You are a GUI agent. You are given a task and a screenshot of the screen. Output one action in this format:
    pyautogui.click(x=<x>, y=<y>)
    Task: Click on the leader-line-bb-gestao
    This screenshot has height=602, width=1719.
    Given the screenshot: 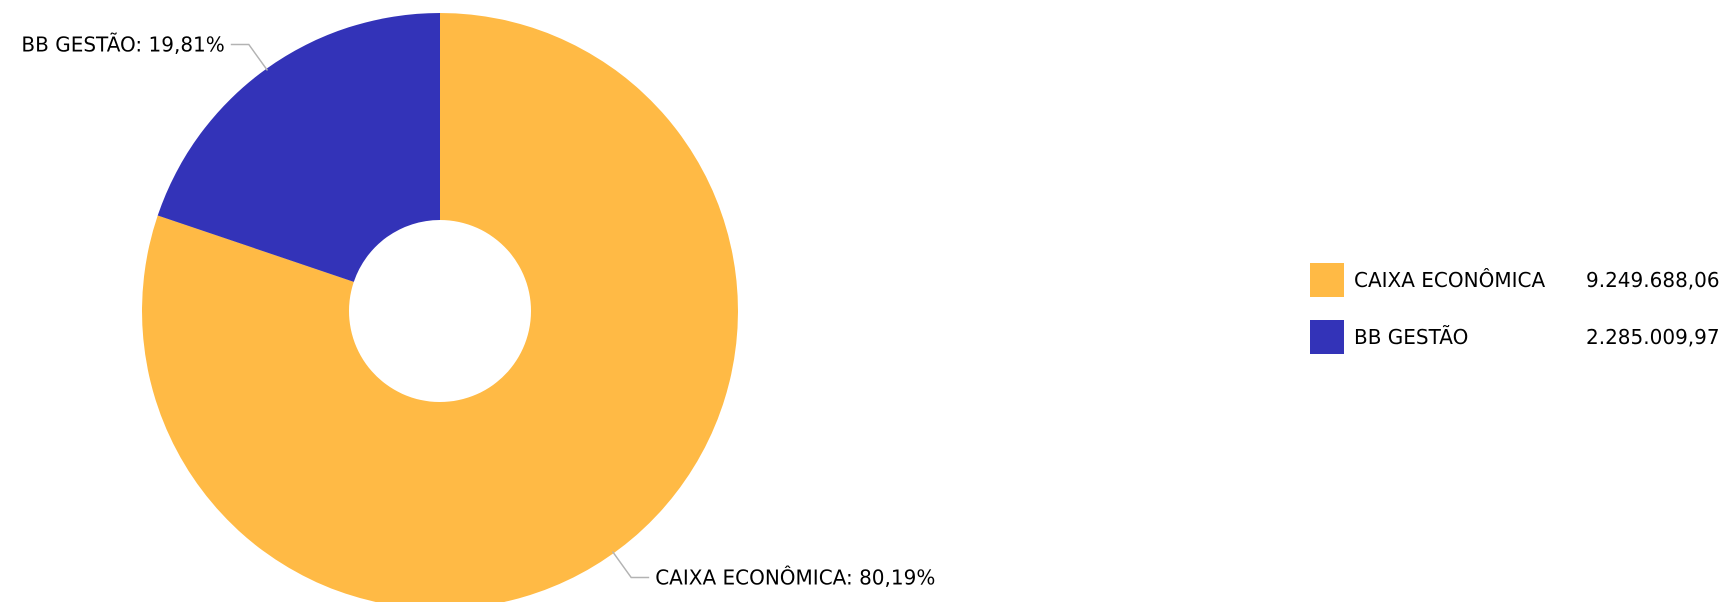 What is the action you would take?
    pyautogui.click(x=249, y=57)
    